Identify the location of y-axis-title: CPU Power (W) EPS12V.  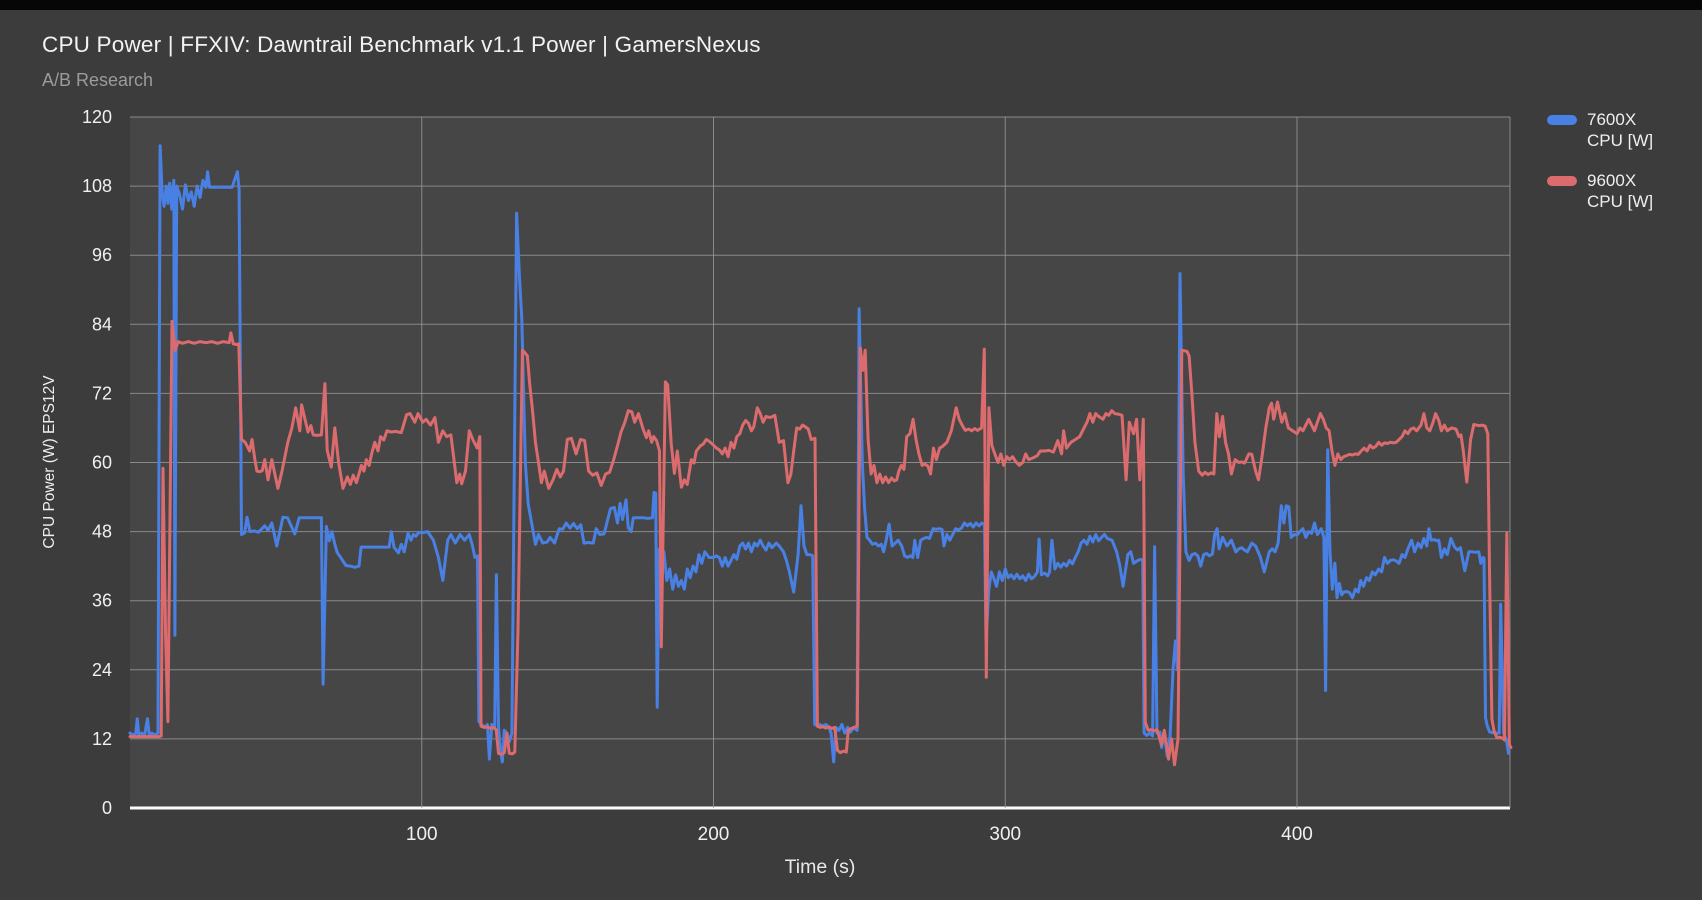
(49, 462).